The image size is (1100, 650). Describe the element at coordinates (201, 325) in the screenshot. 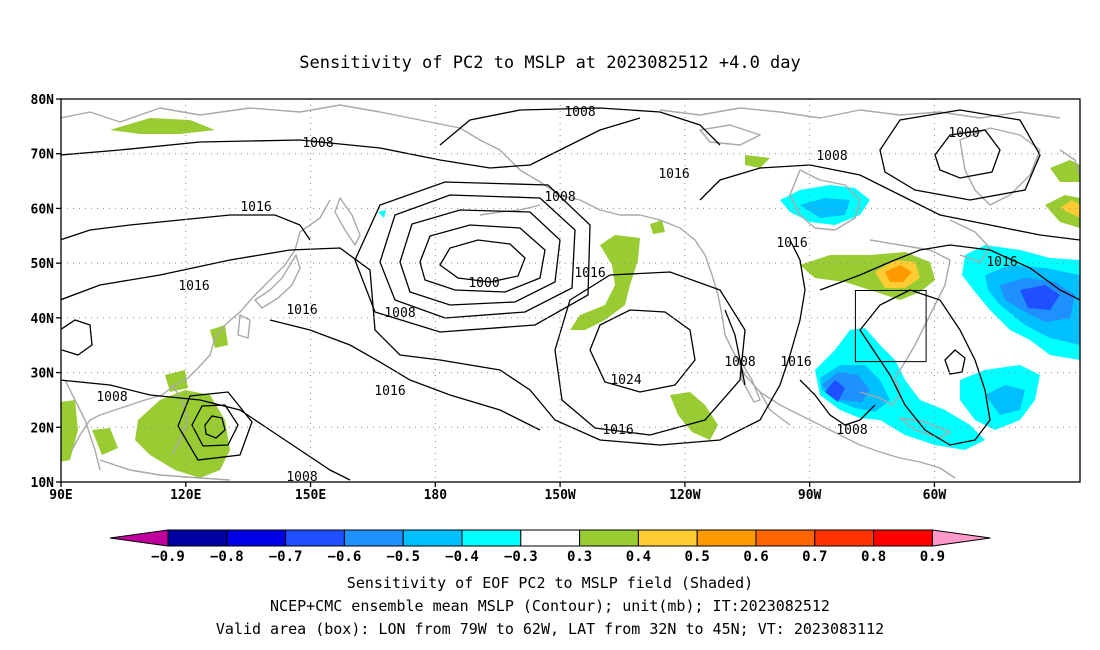

I see `coast-east-asia` at that location.